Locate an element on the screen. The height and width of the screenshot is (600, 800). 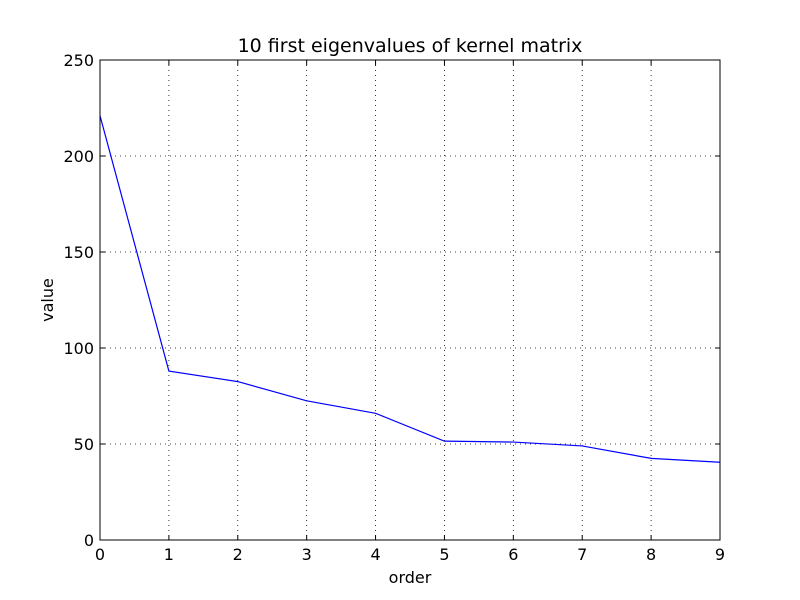
x-tick-label: 3 is located at coordinates (307, 554).